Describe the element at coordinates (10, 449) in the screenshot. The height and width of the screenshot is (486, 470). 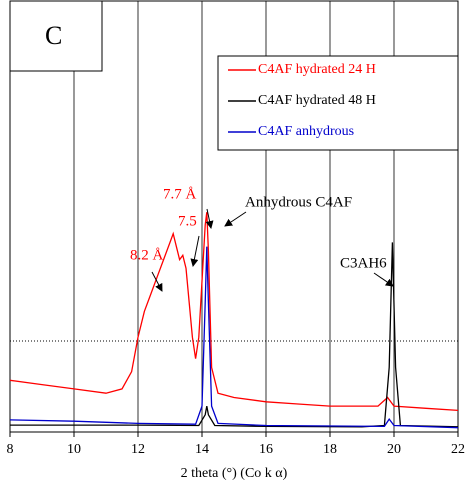
I see `x-tick-label: 8` at that location.